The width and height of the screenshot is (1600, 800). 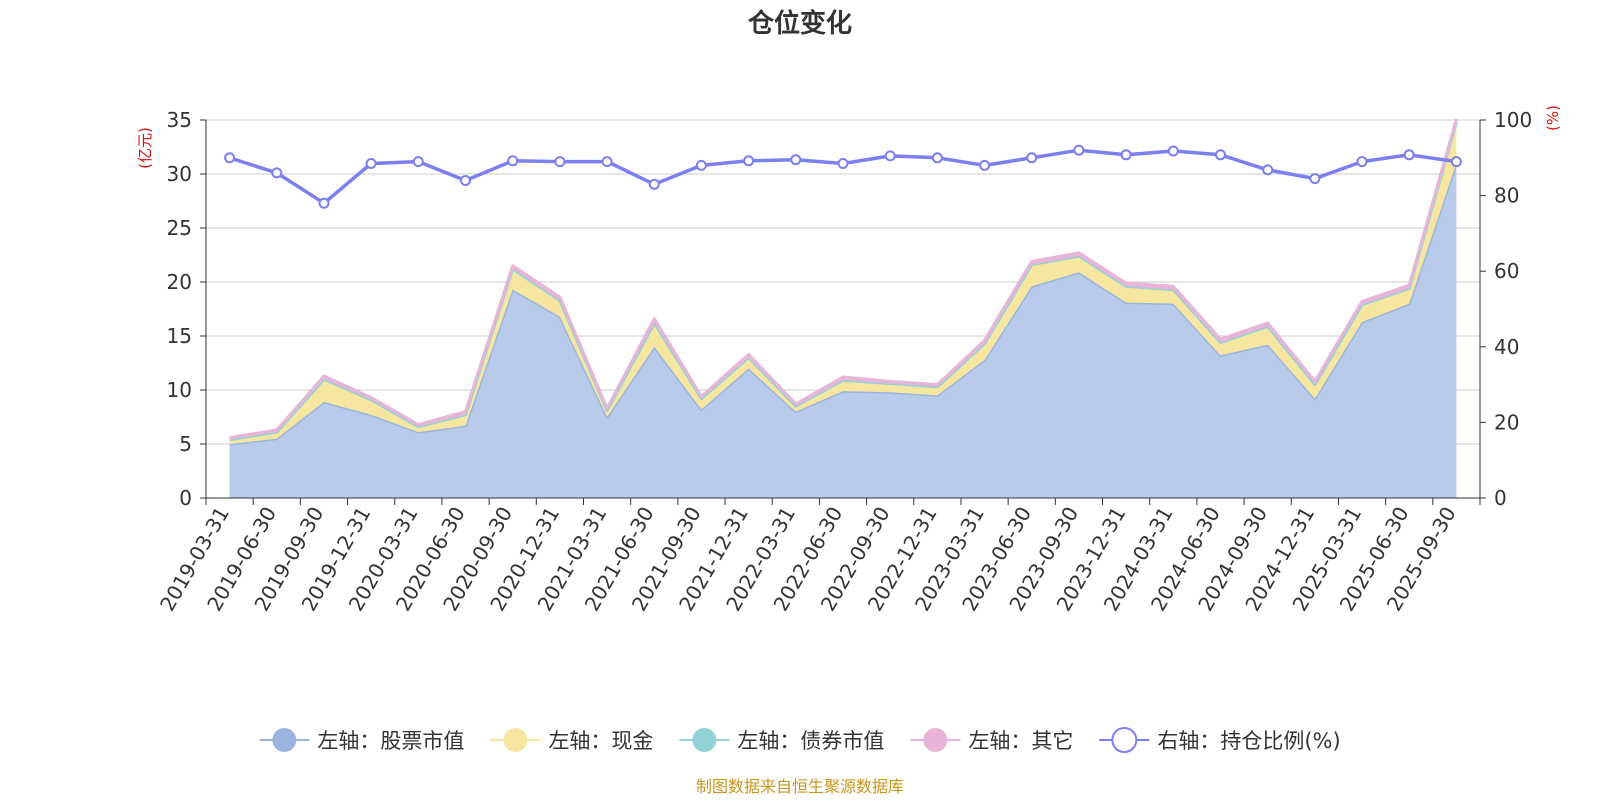 I want to click on right-axis-tick-label: 0, so click(x=1500, y=498).